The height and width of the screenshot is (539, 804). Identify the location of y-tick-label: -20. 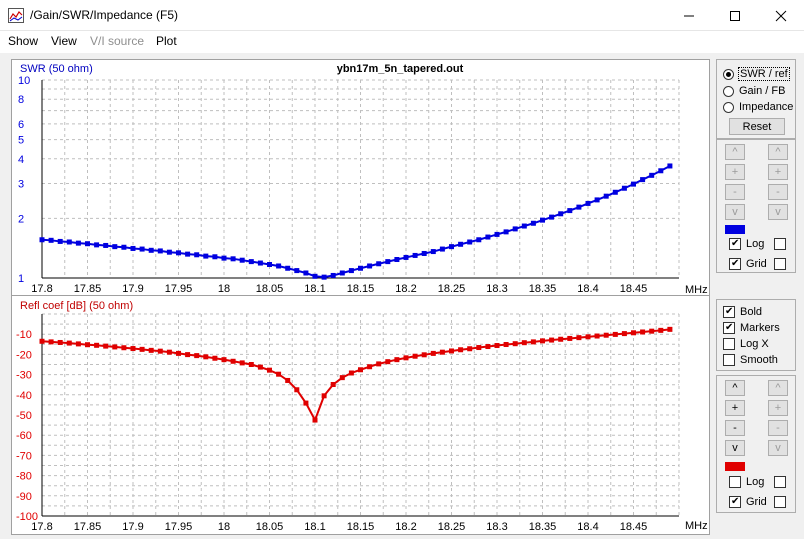
(24, 355).